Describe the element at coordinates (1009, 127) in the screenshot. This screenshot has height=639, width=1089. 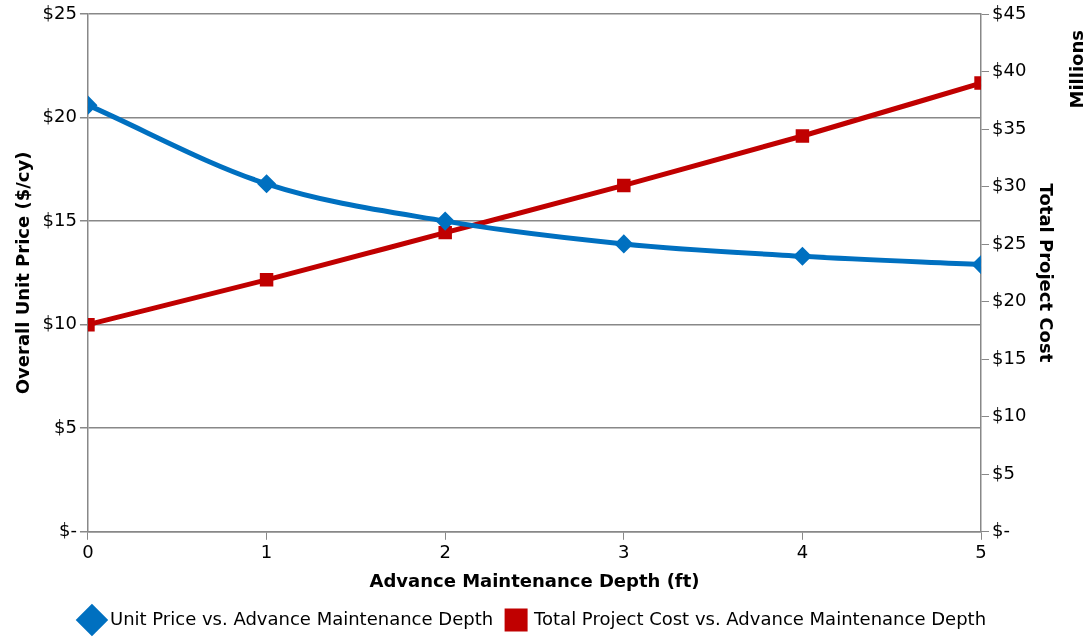
I see `y2-tick-label: $35` at that location.